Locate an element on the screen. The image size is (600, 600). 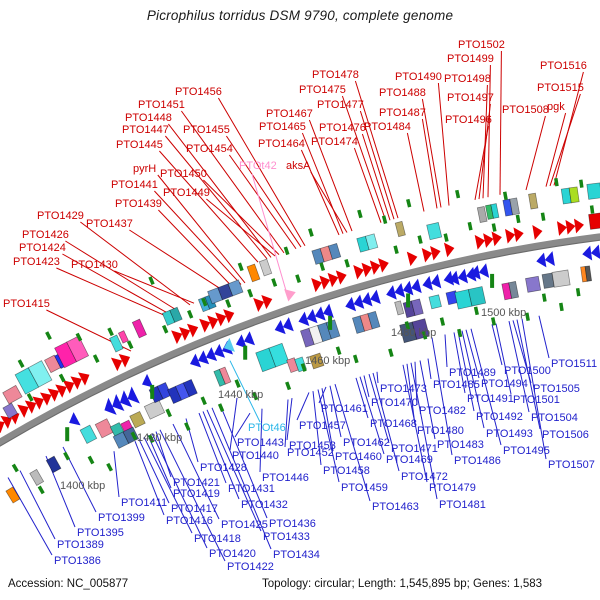
gene-label: PTO1395 is located at coordinates (100, 533).